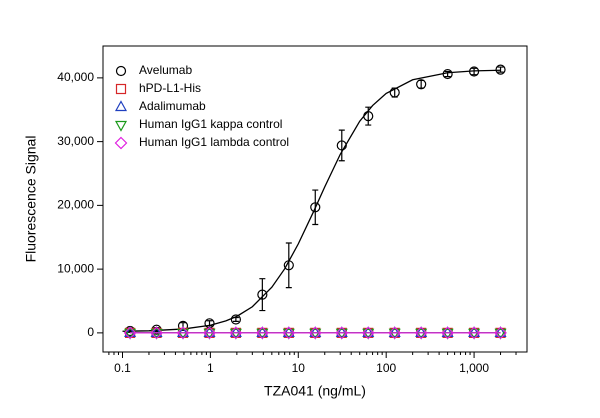 The height and width of the screenshot is (418, 600). What do you see at coordinates (315, 391) in the screenshot?
I see `x-axis-title: TZA041 (ng/mL)` at bounding box center [315, 391].